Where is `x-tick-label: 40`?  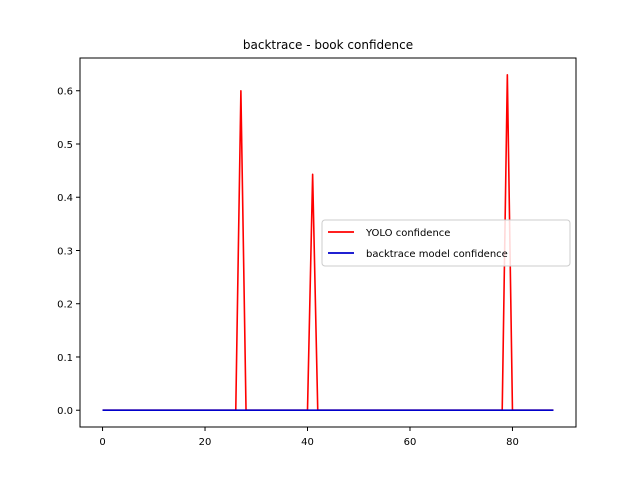
x-tick-label: 40 is located at coordinates (307, 442).